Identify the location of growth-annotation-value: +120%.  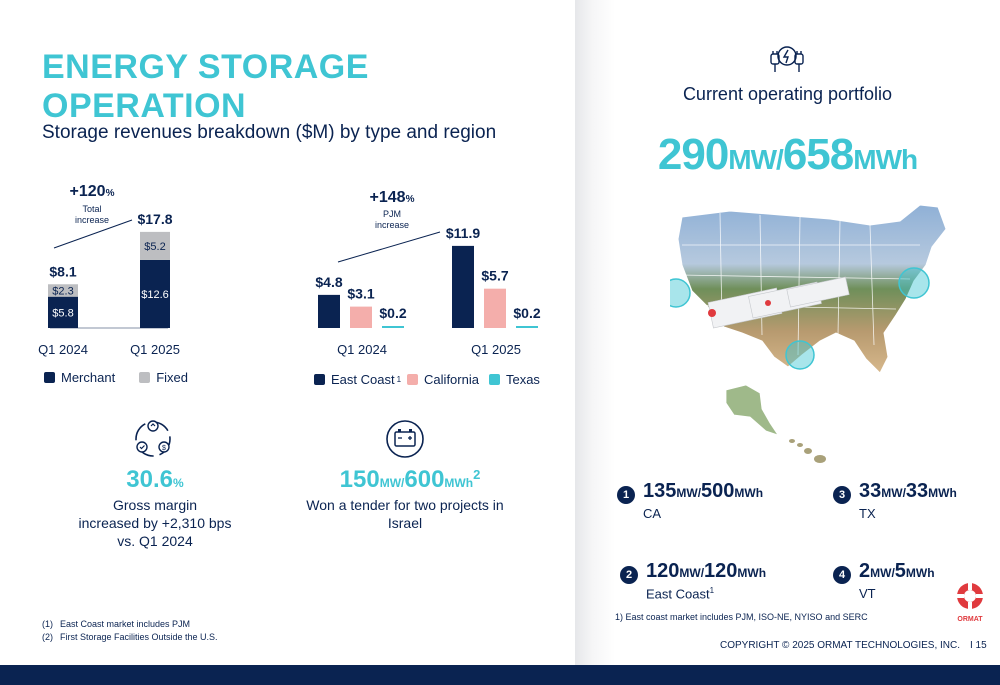
(92, 191).